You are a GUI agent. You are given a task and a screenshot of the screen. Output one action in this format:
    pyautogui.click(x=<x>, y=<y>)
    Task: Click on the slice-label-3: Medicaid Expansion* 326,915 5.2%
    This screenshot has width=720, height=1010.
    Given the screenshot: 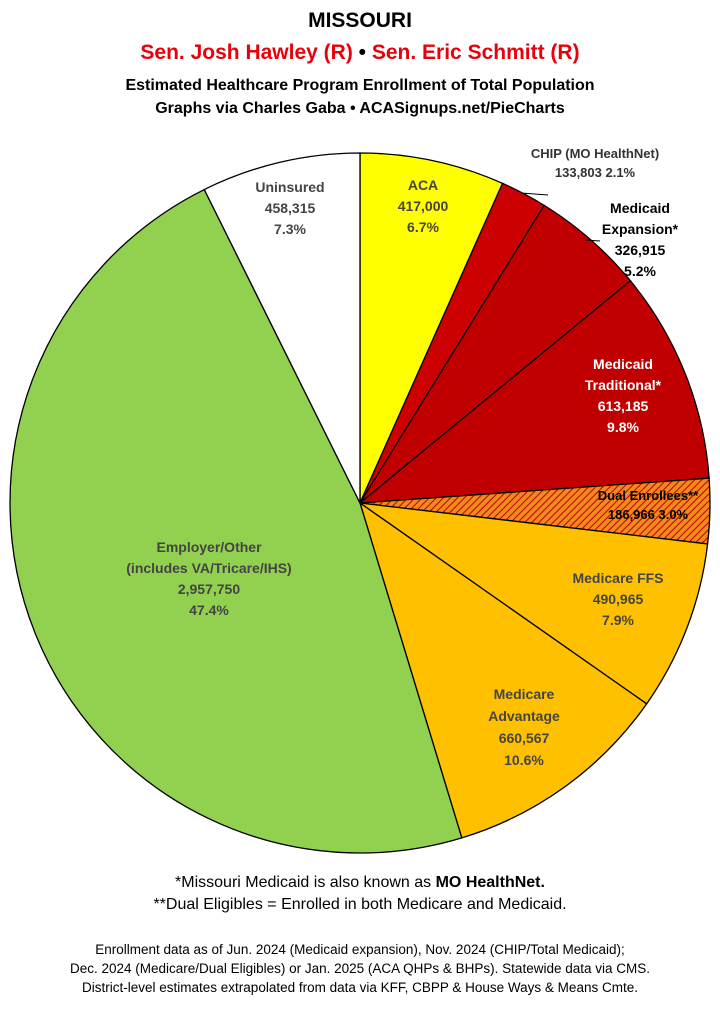 What is the action you would take?
    pyautogui.click(x=640, y=239)
    